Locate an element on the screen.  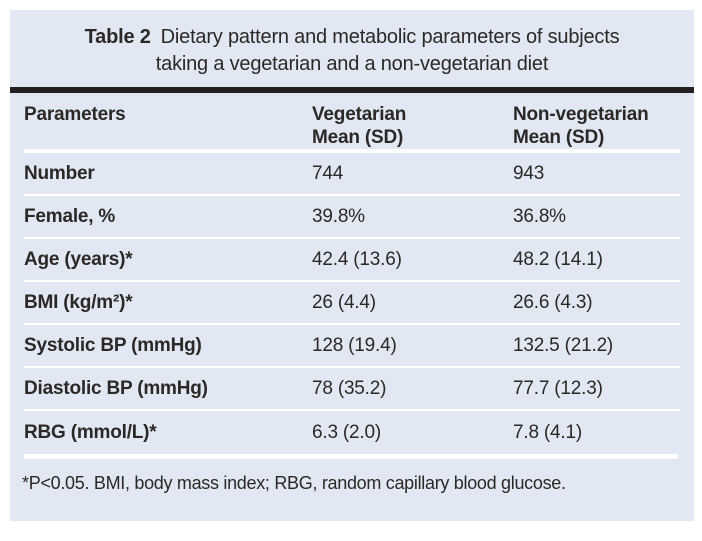
row-vegetarian-value: 26 (4.4) is located at coordinates (344, 302).